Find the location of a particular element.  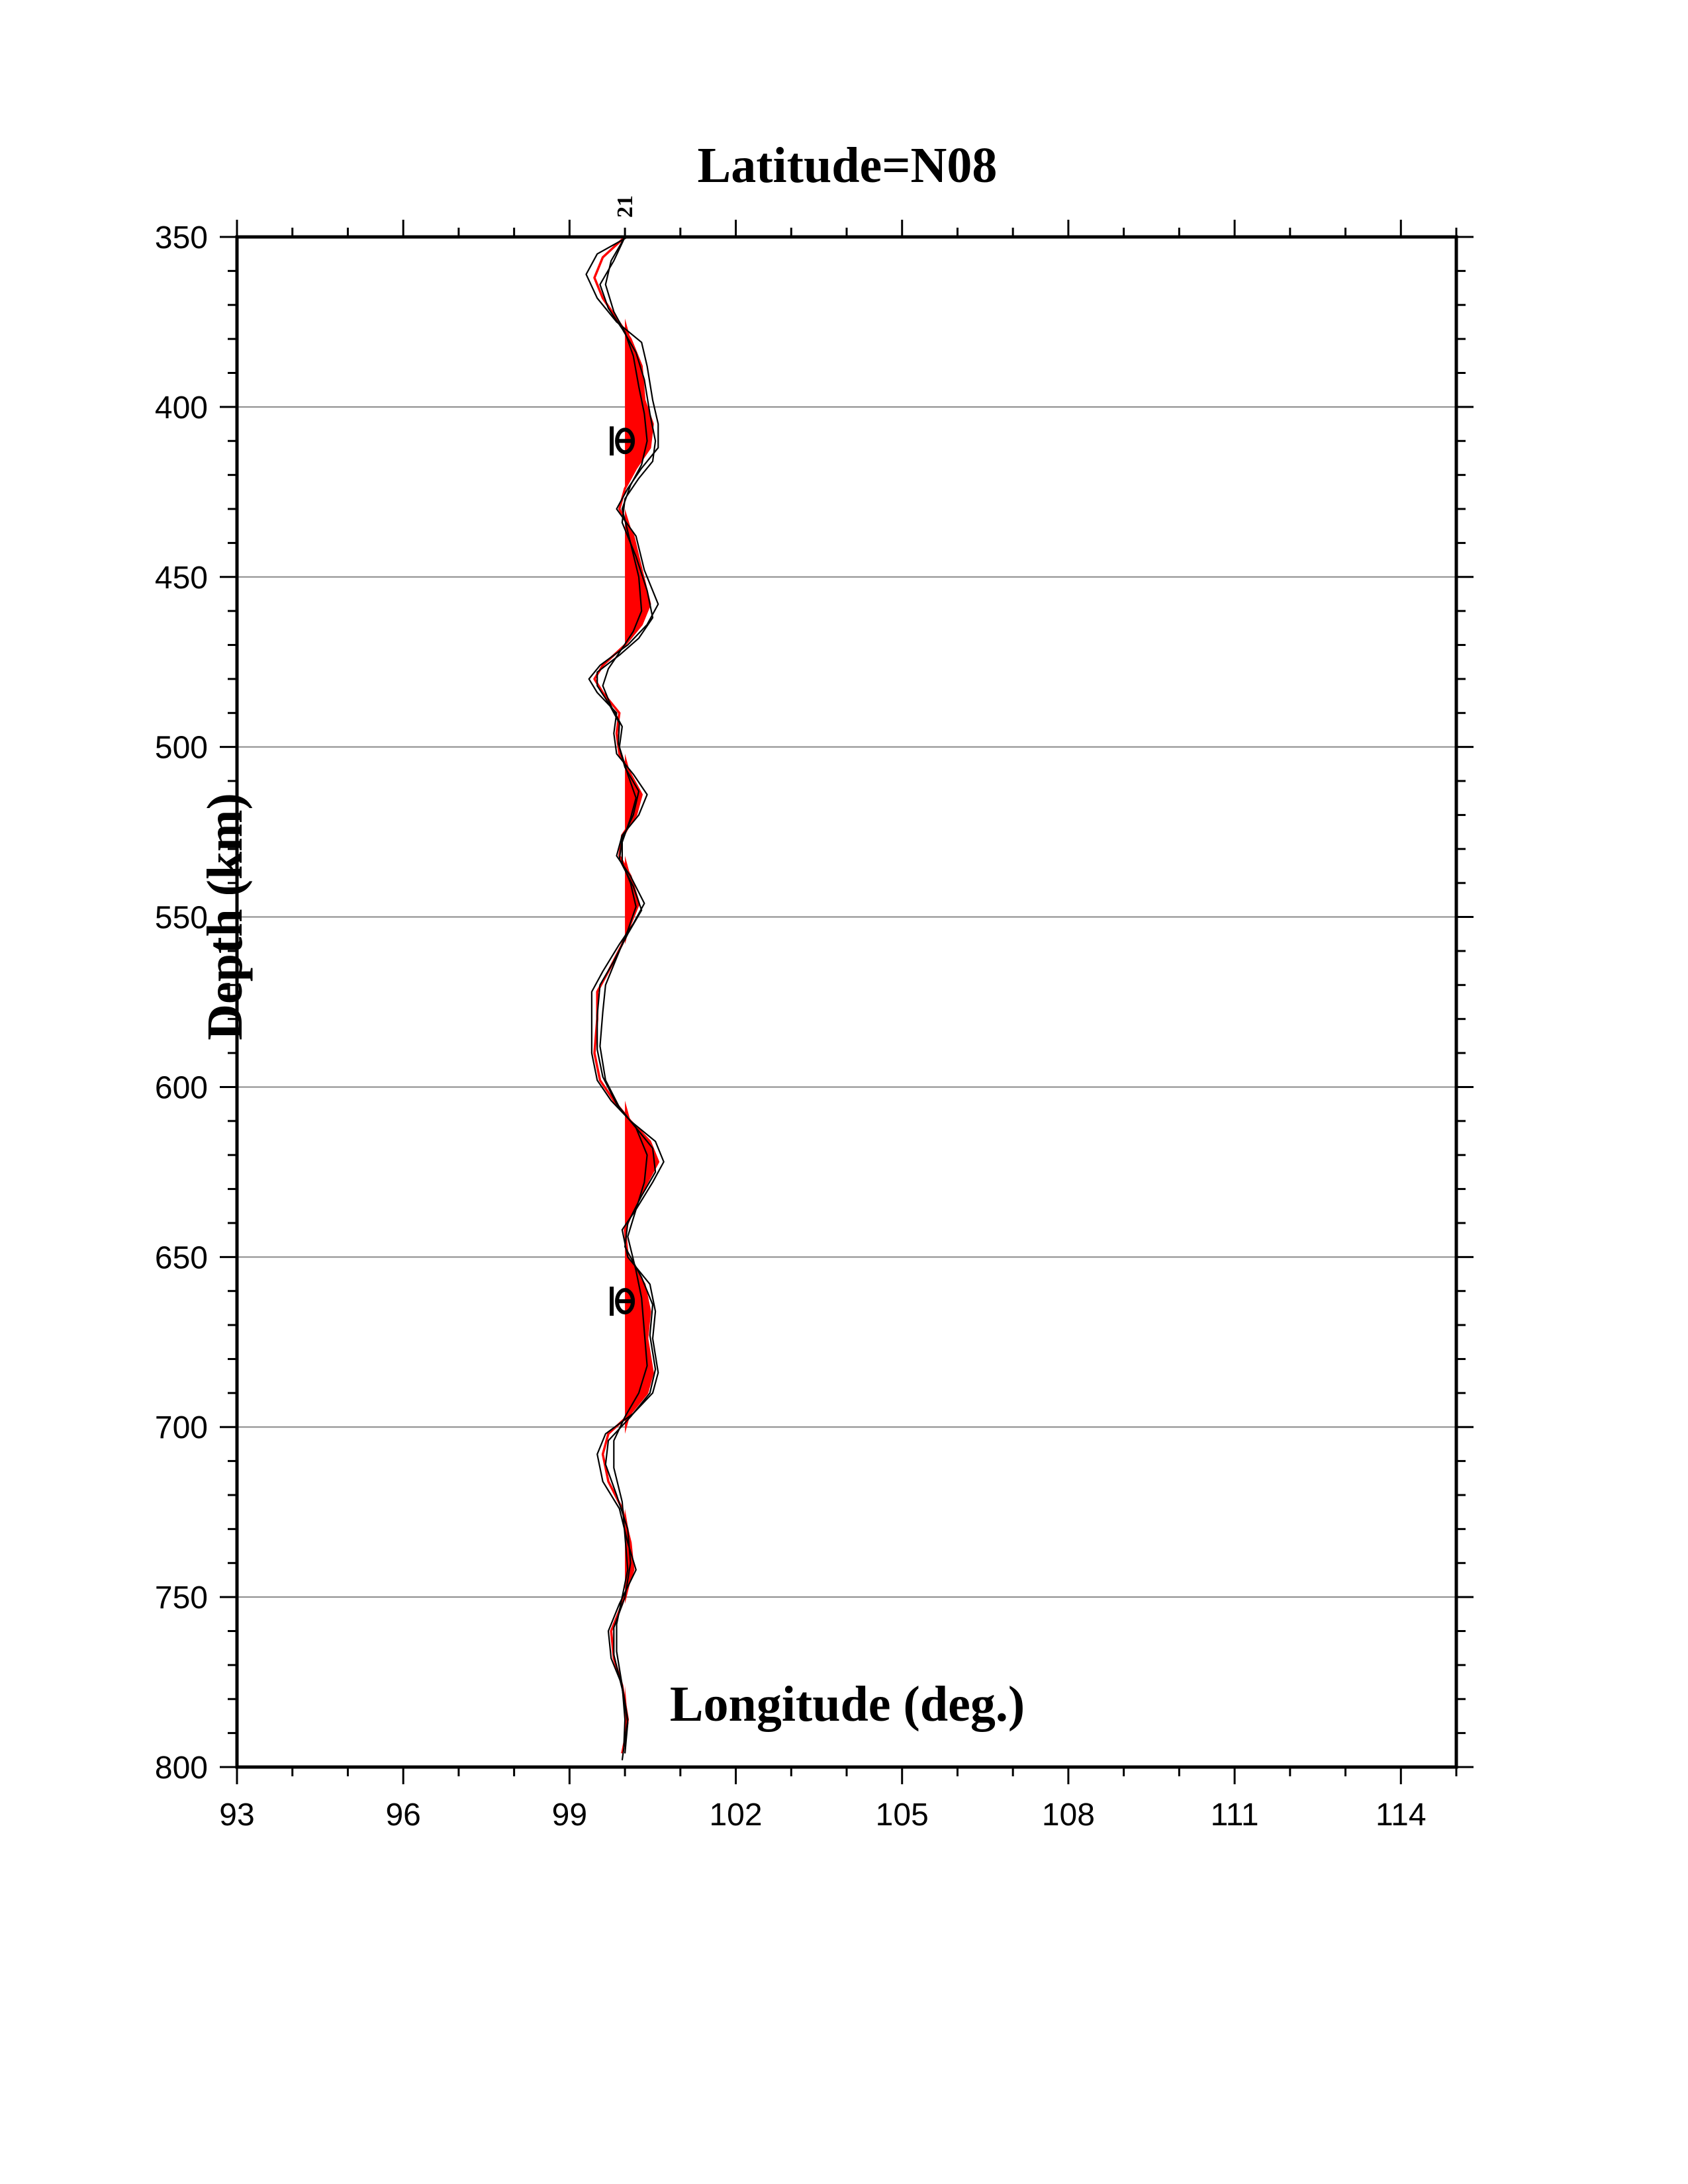

y-tick-label: 600 is located at coordinates (181, 1087).